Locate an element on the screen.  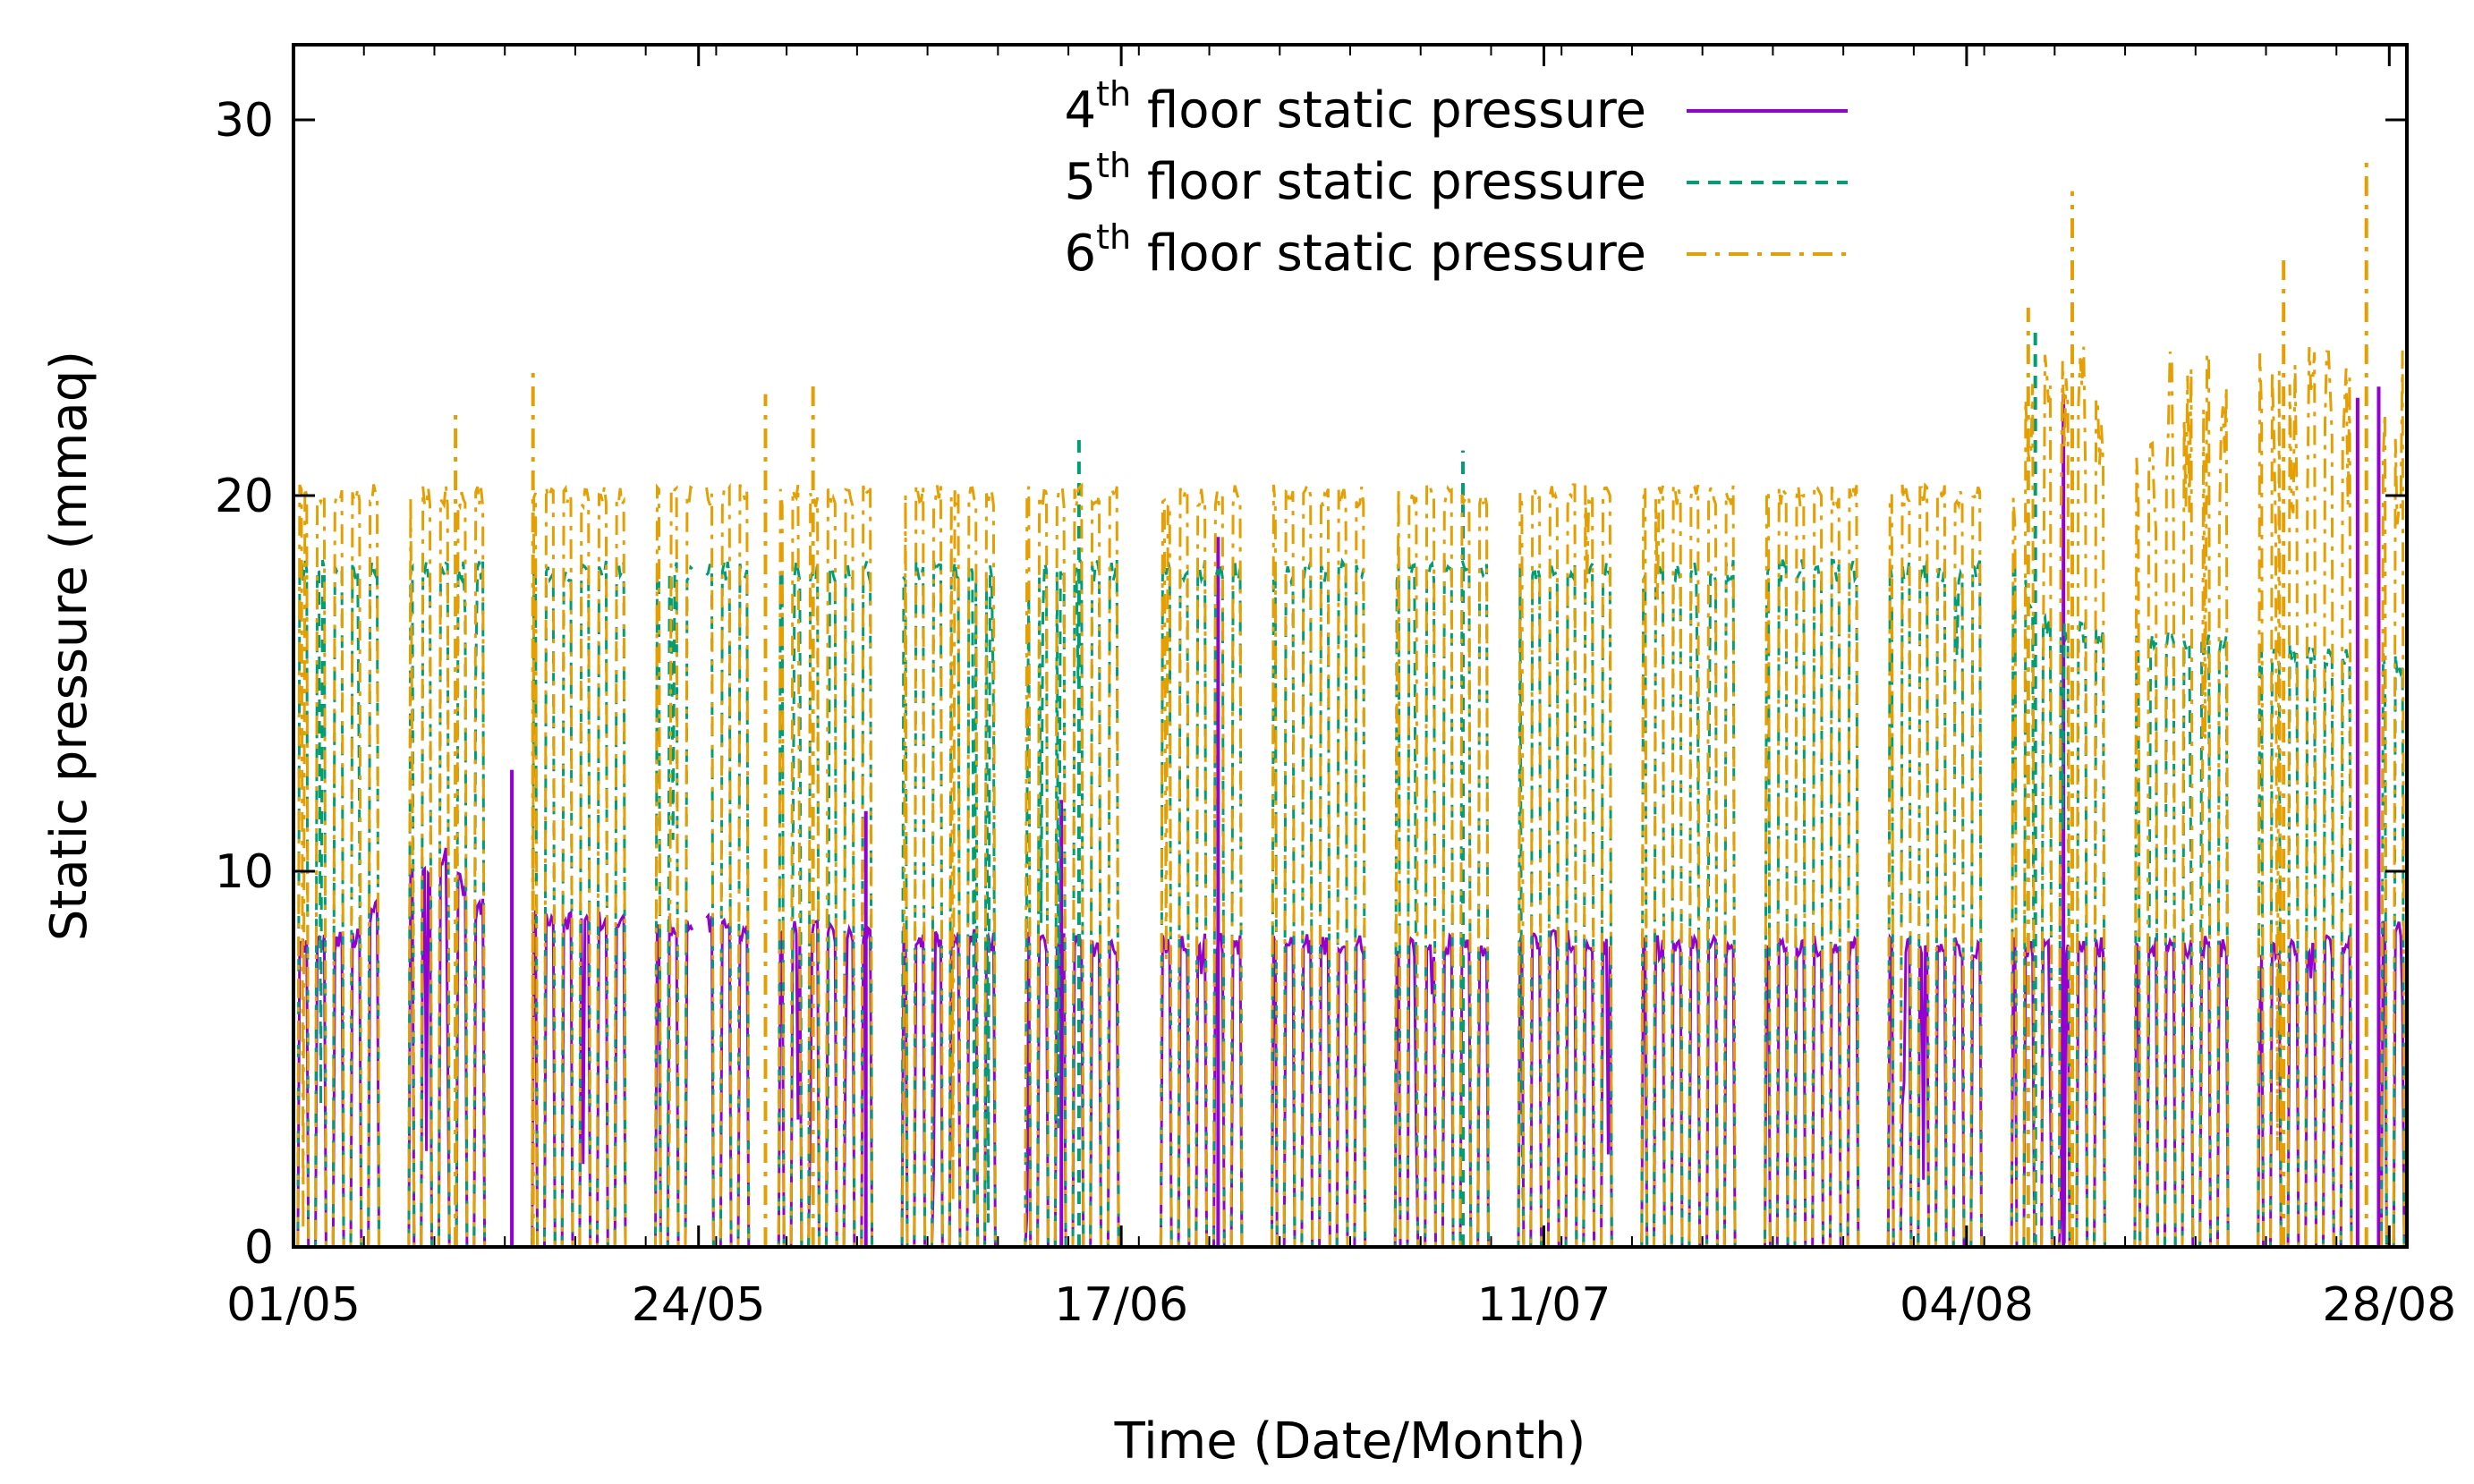
x-tick-label: 01/05 is located at coordinates (293, 1305).